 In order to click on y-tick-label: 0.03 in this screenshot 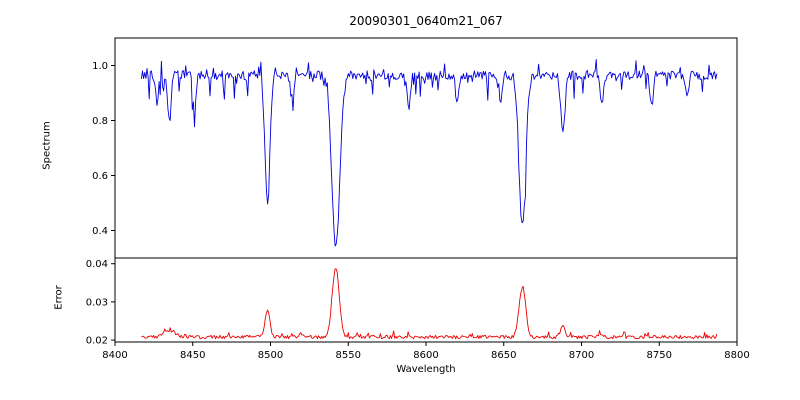, I will do `click(97, 302)`.